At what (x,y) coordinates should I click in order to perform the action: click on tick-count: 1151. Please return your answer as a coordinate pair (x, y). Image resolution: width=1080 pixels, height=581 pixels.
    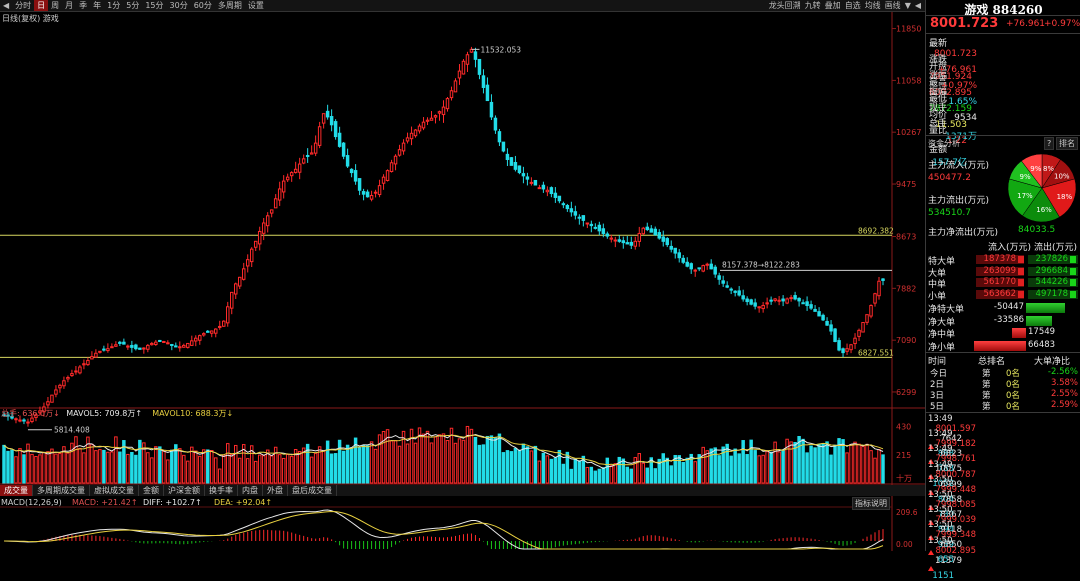
    Looking at the image, I should click on (943, 575).